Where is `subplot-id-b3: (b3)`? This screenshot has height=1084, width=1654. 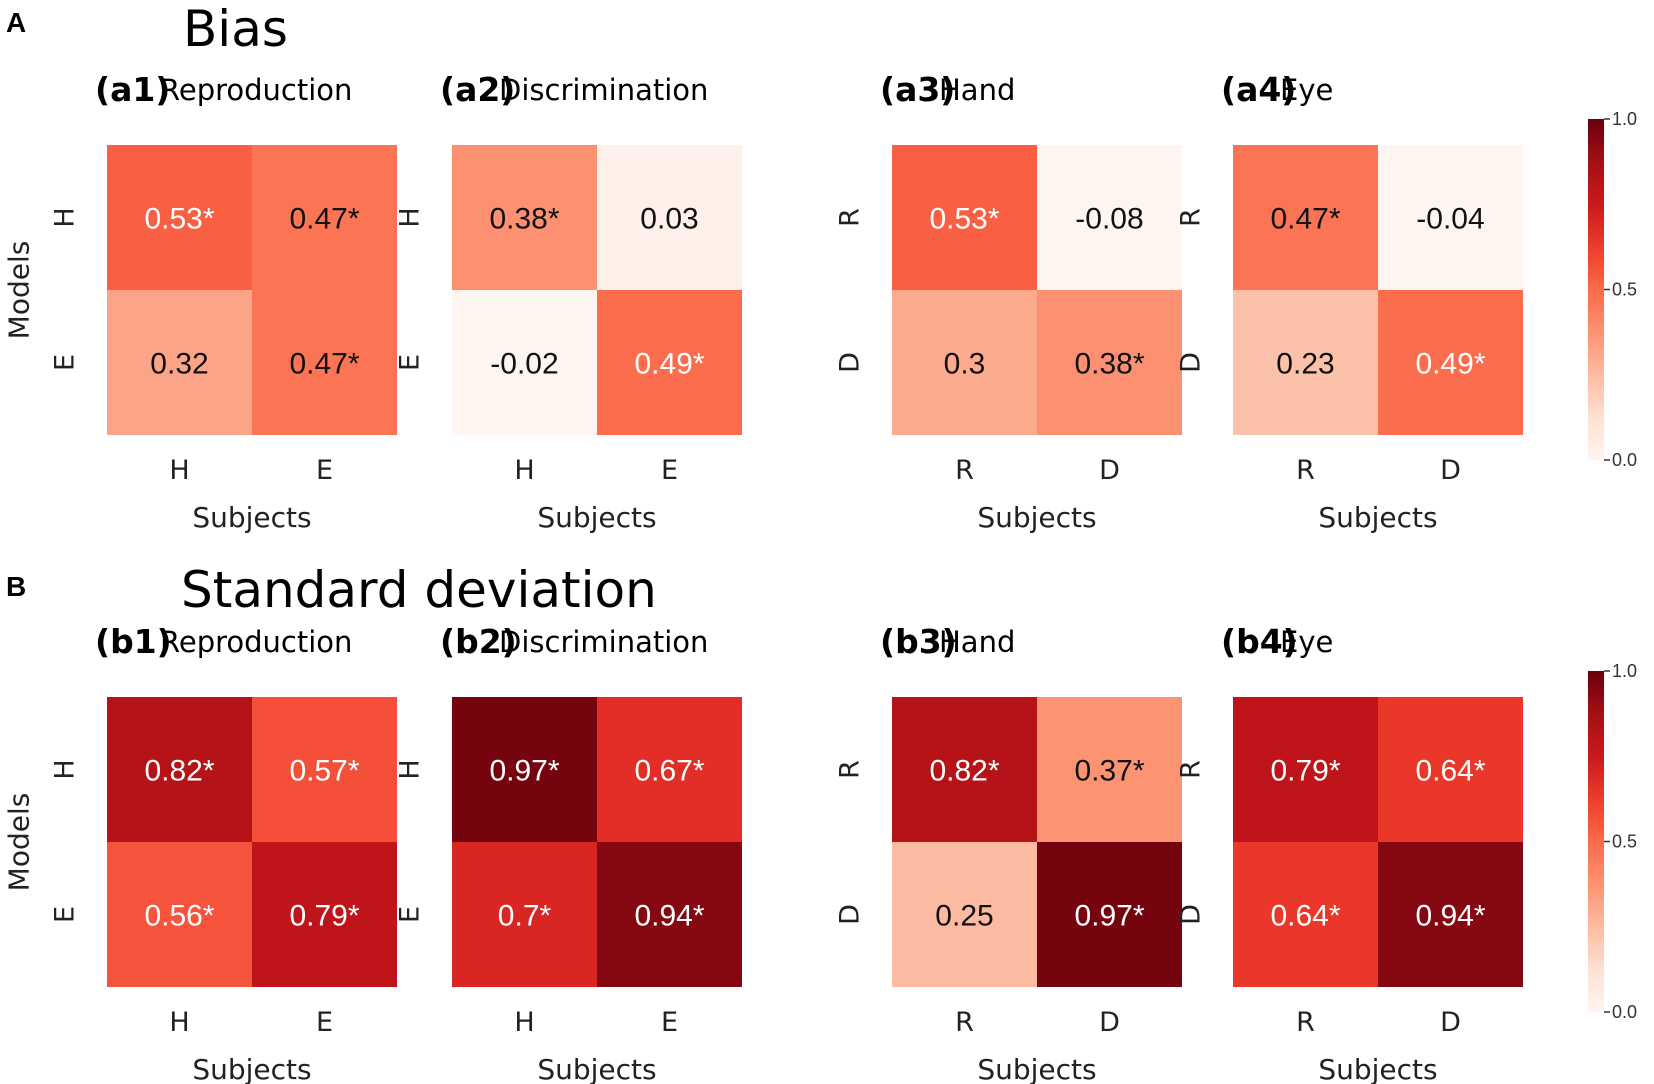 subplot-id-b3: (b3) is located at coordinates (918, 641).